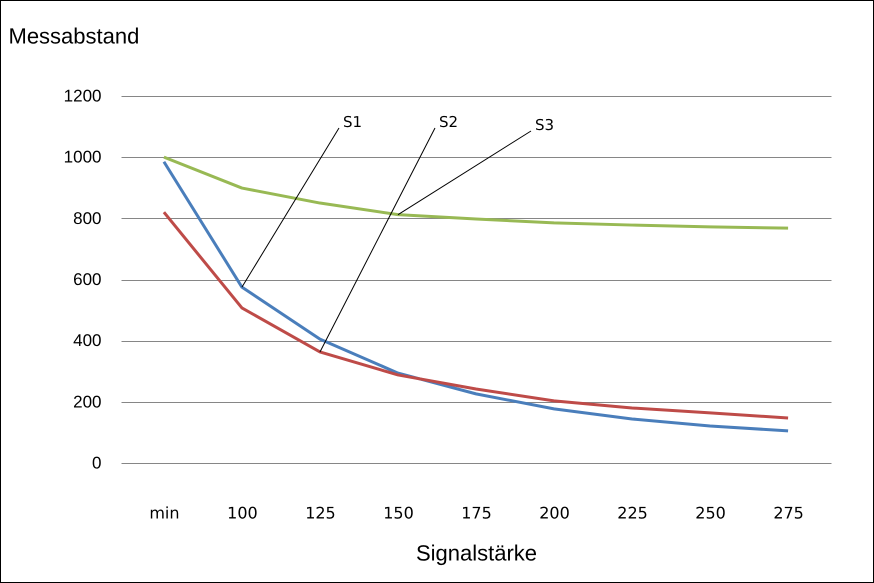 The height and width of the screenshot is (583, 874). Describe the element at coordinates (398, 513) in the screenshot. I see `x-tick-label: 150` at that location.